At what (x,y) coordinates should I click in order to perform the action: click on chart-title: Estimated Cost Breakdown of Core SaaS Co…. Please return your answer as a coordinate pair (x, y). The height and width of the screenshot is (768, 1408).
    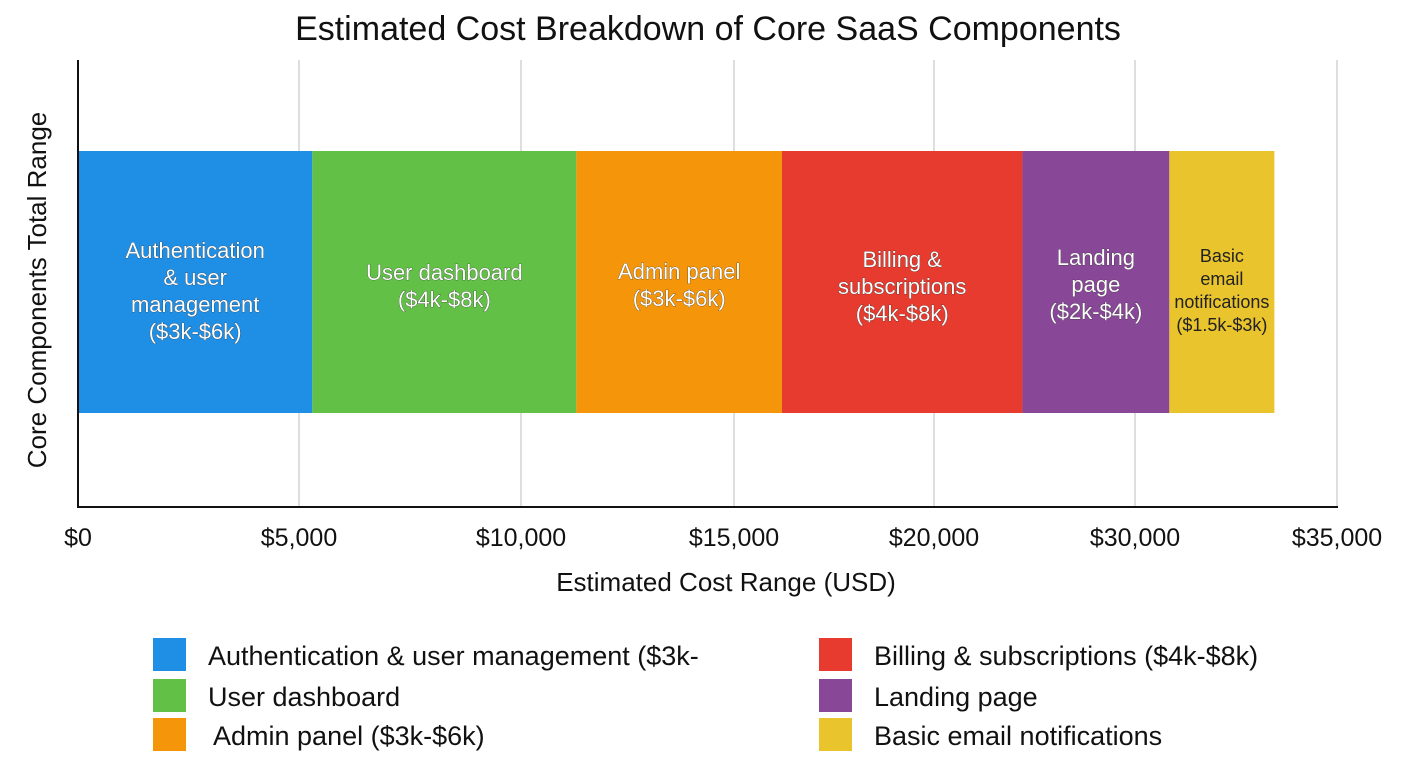
    Looking at the image, I should click on (708, 29).